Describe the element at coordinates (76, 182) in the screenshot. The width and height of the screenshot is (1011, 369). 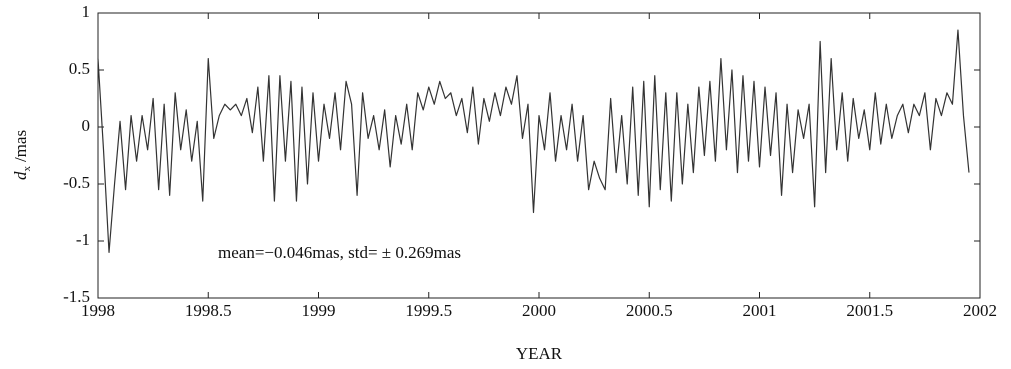
I see `y-tick-label: -0.5` at that location.